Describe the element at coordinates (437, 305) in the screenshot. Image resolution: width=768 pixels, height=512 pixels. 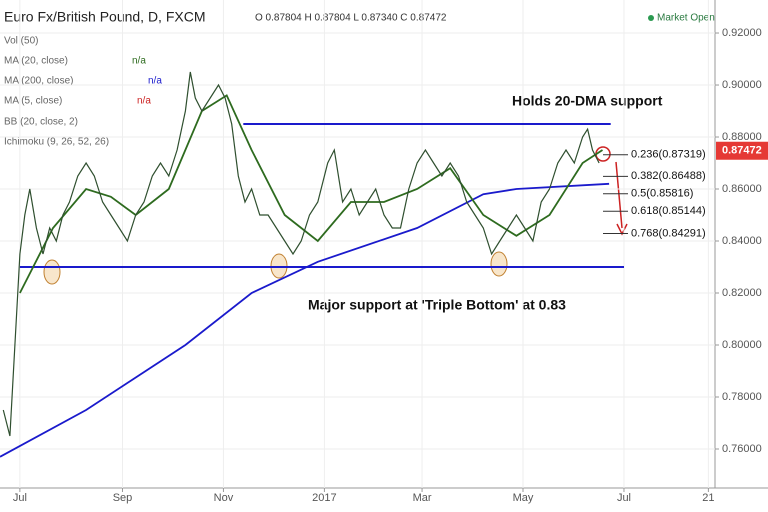
I see `annotation: Major support at 'Triple Bottom' at 0.83` at that location.